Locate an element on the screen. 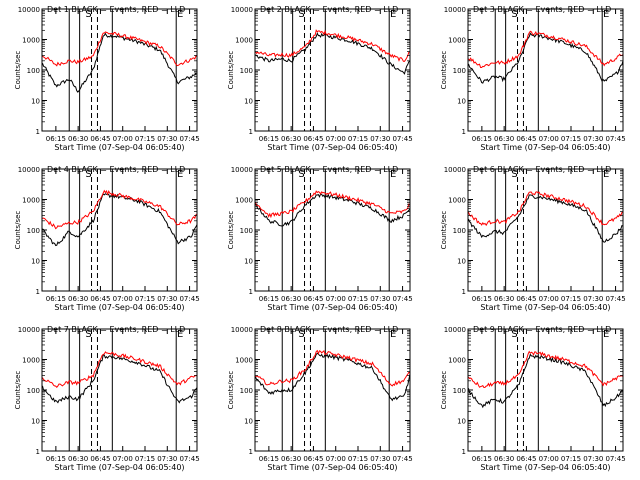 The height and width of the screenshot is (480, 640). panel-title: Det 9 BLACK = Events, RED = LLD is located at coordinates (542, 329).